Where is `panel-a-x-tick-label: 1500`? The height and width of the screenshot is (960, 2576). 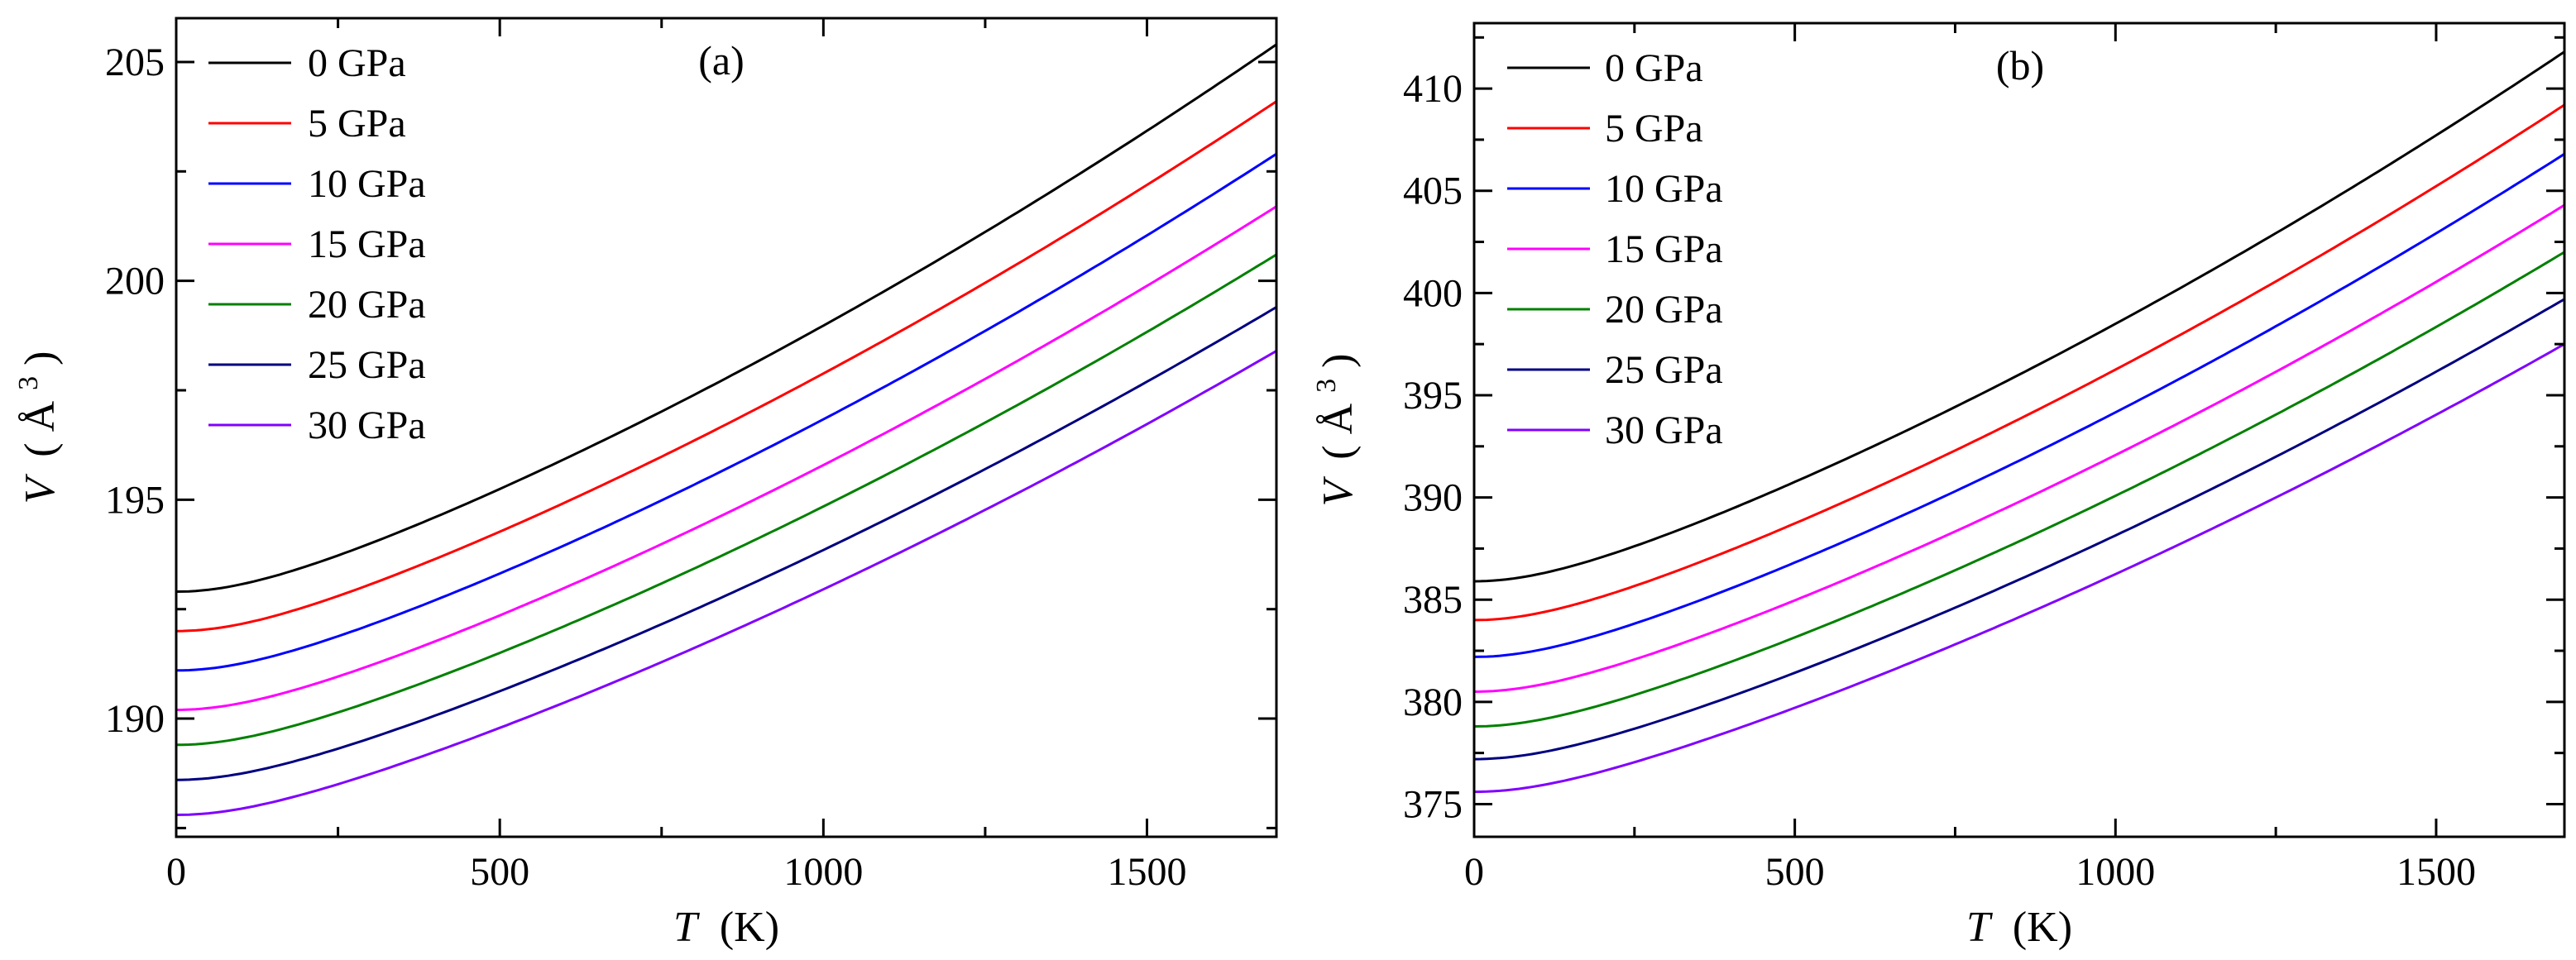
panel-a-x-tick-label: 1500 is located at coordinates (1147, 872).